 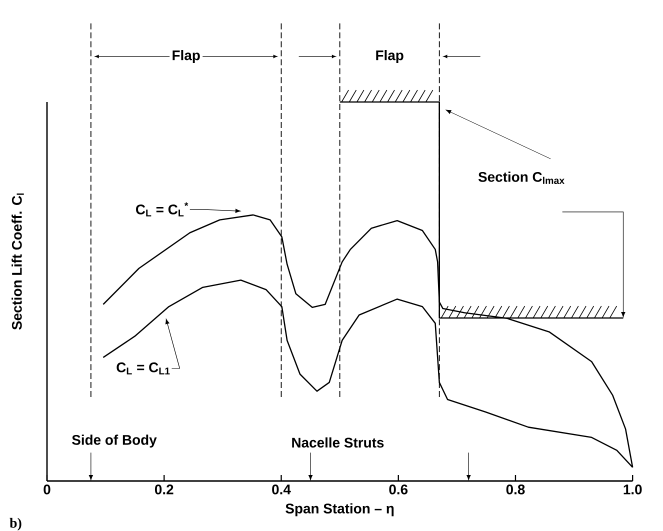 What do you see at coordinates (162, 209) in the screenshot?
I see `legend-label: C$_{L}$ = C$_{L}$*` at bounding box center [162, 209].